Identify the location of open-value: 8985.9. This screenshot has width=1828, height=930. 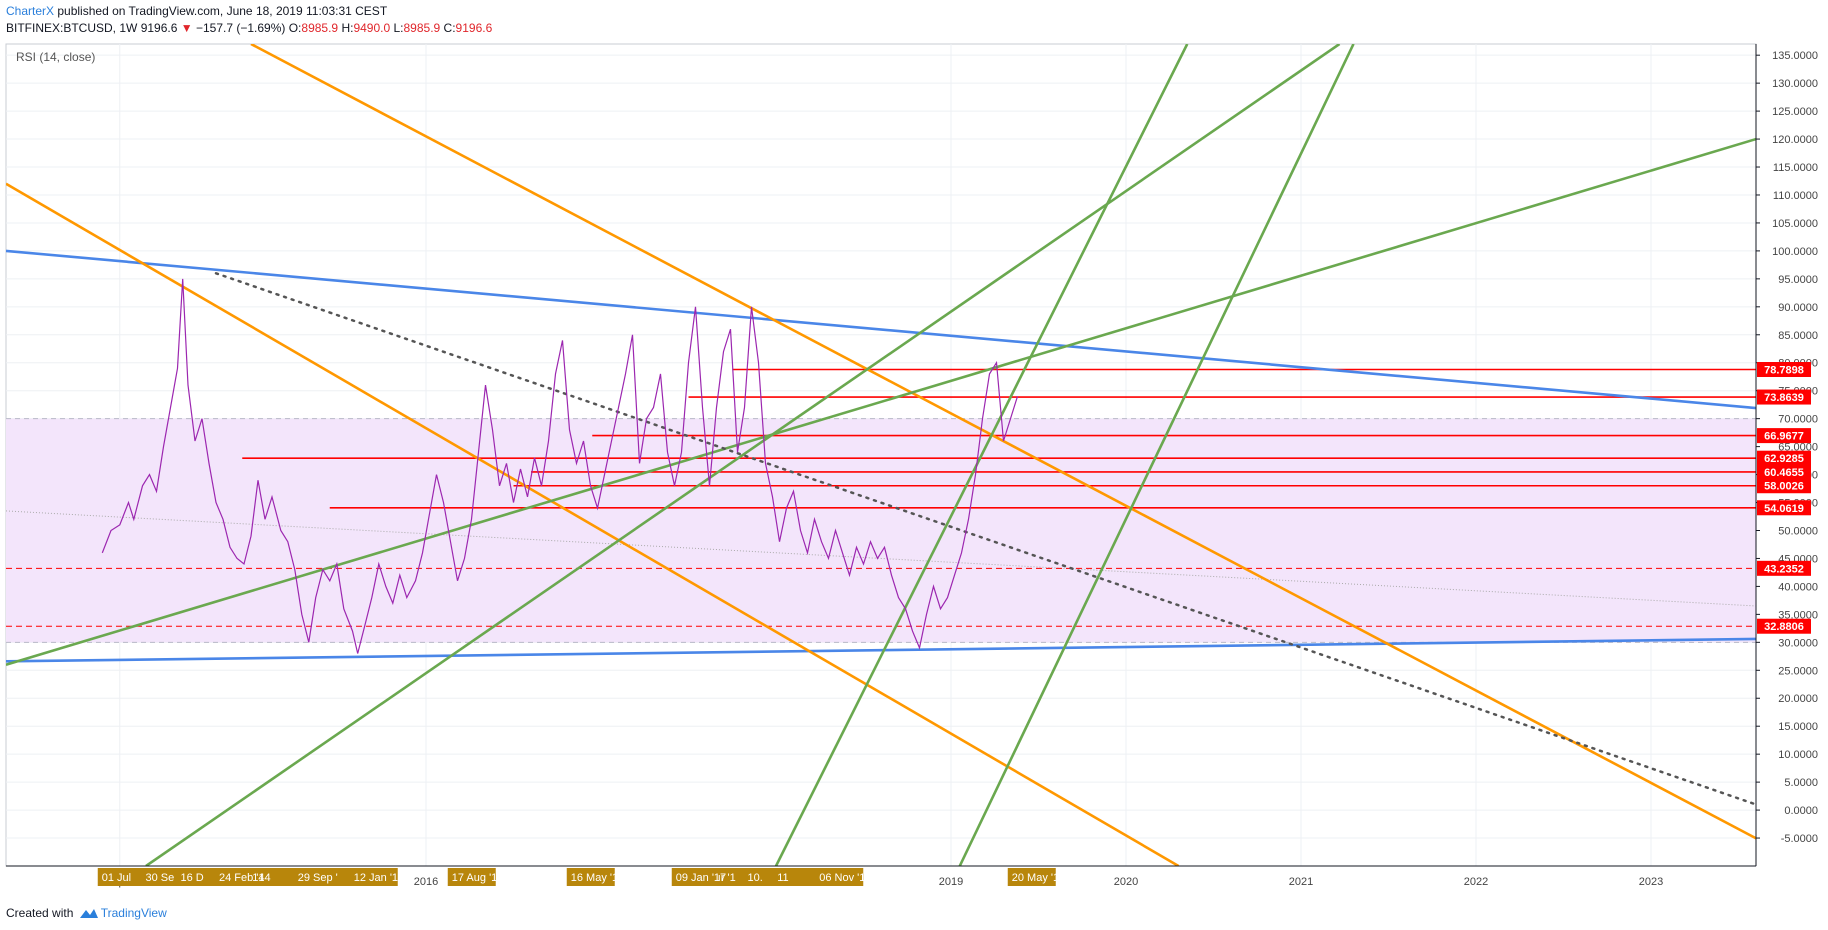
(320, 28).